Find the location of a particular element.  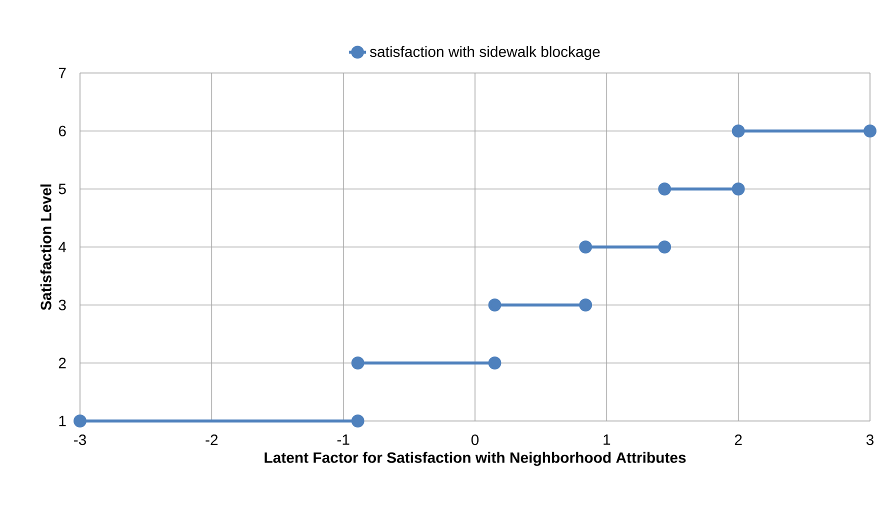

x-tick-label: 2 is located at coordinates (738, 439).